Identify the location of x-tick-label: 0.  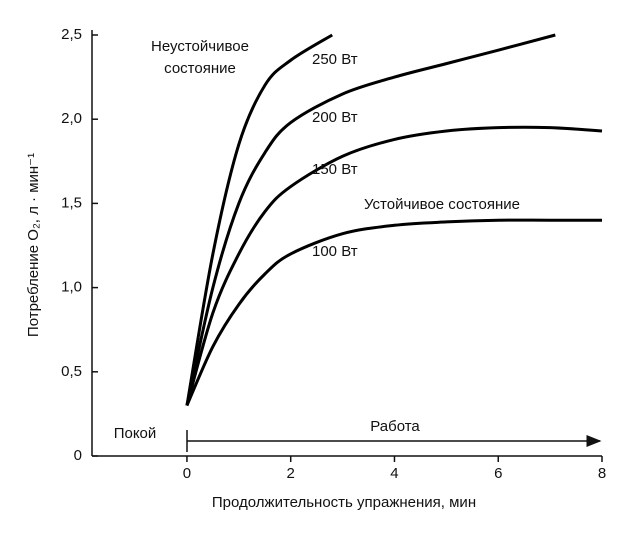
(187, 473).